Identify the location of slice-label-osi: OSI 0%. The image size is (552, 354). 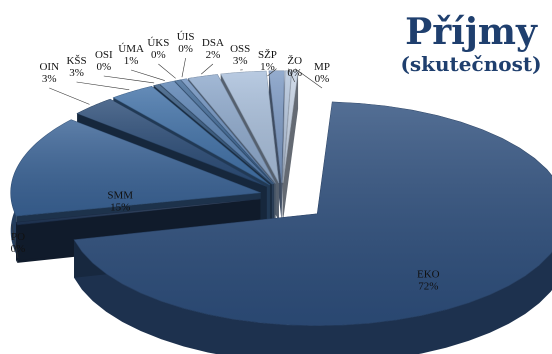
(104, 61).